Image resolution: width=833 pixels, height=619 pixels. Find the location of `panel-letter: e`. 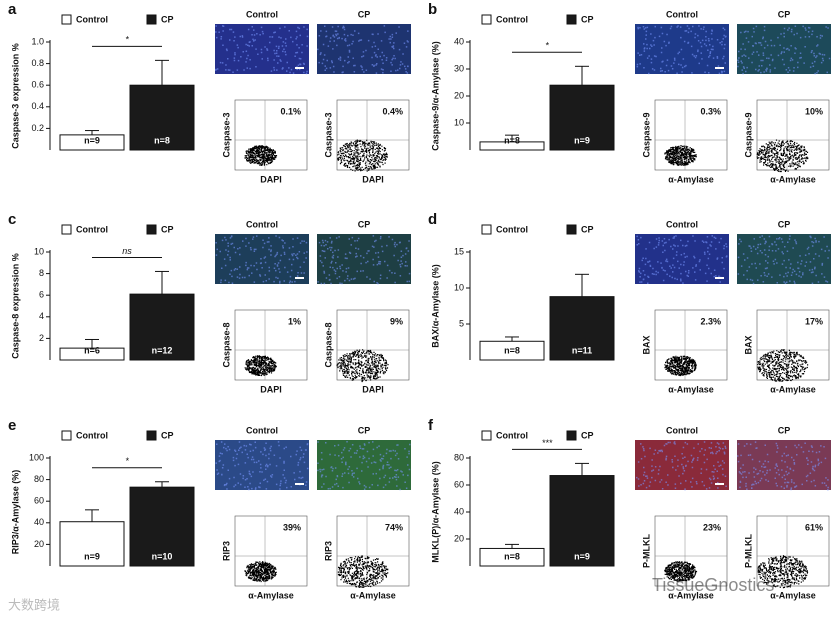

panel-letter: e is located at coordinates (12, 425).